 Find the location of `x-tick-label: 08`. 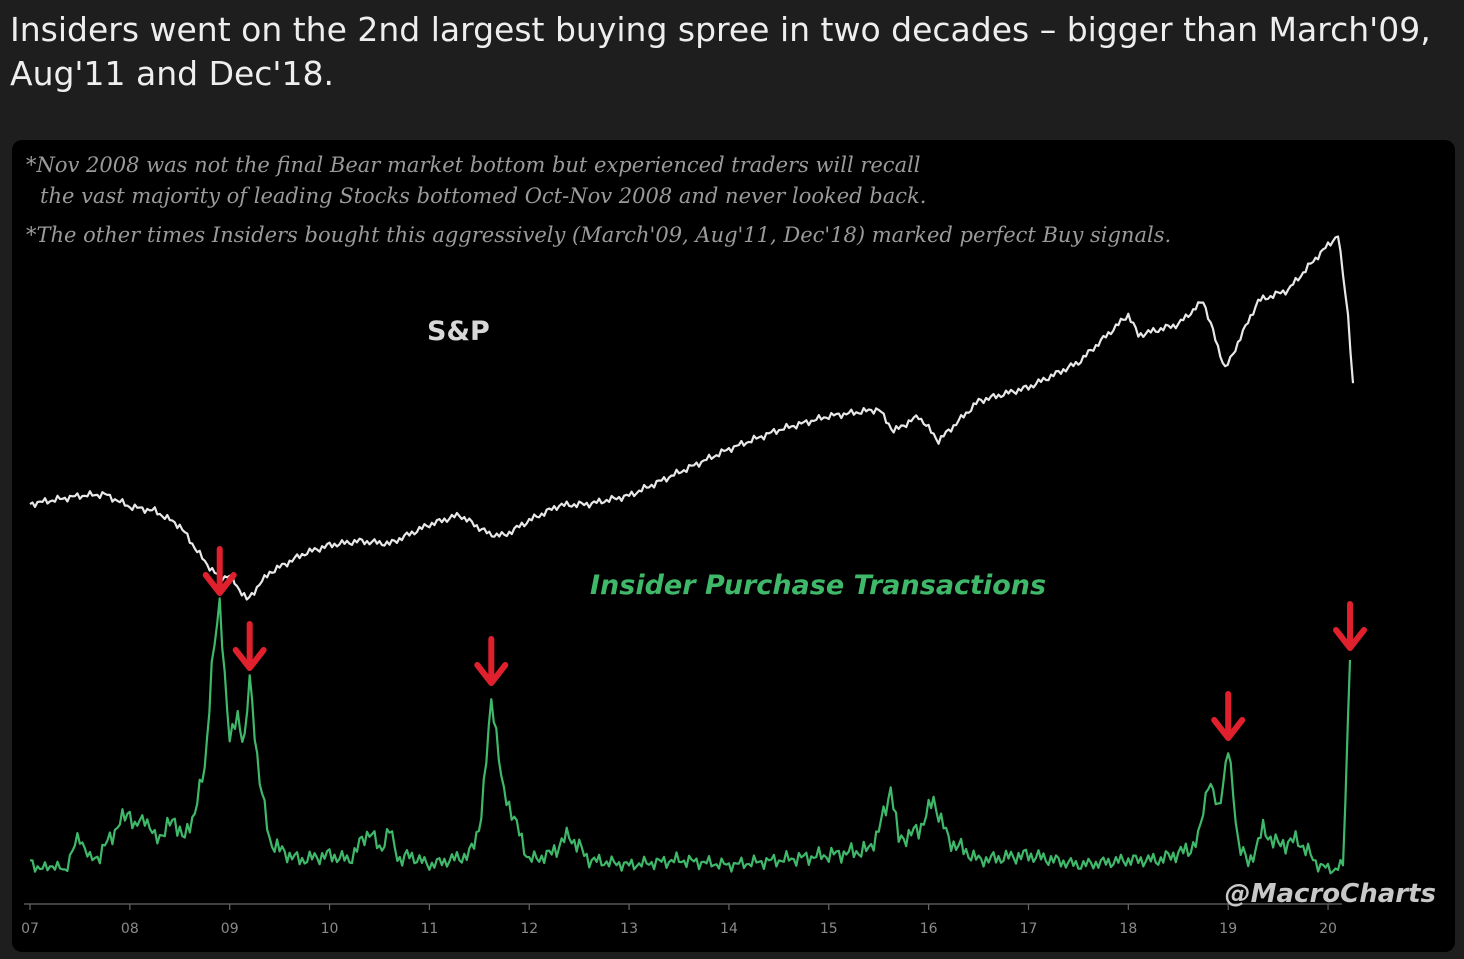

x-tick-label: 08 is located at coordinates (130, 929).